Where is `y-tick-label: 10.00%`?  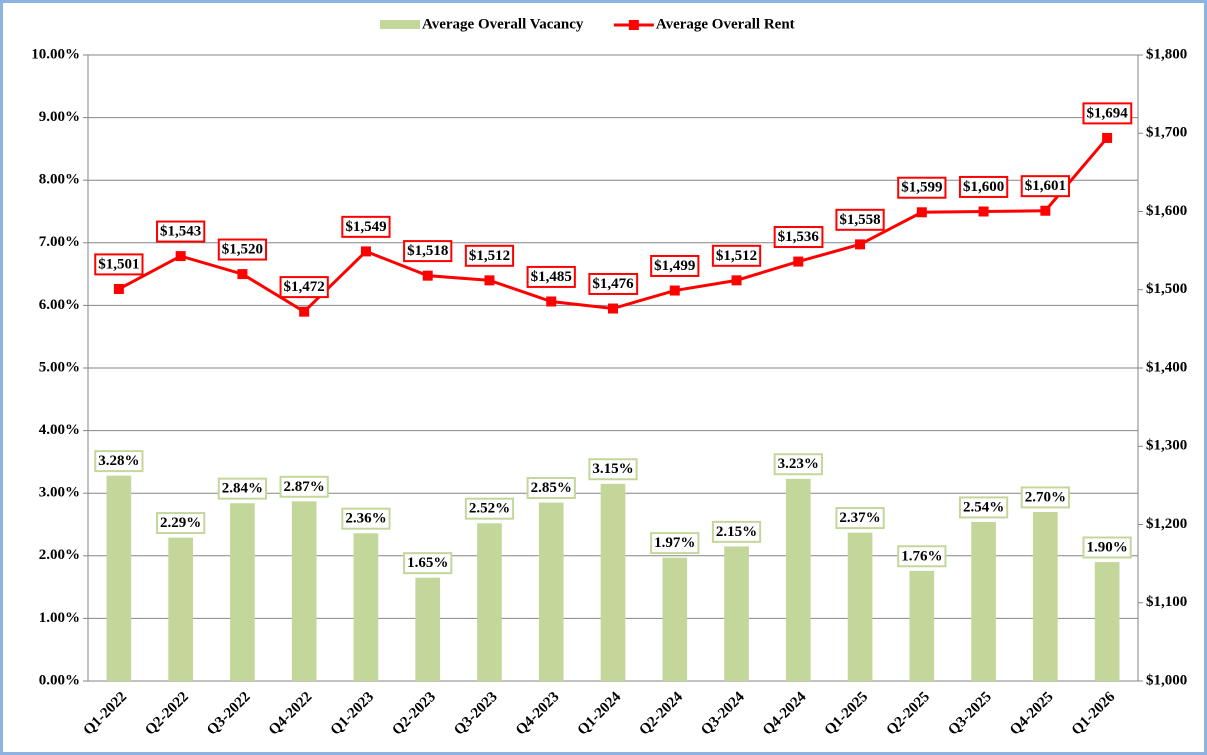
y-tick-label: 10.00% is located at coordinates (55, 54).